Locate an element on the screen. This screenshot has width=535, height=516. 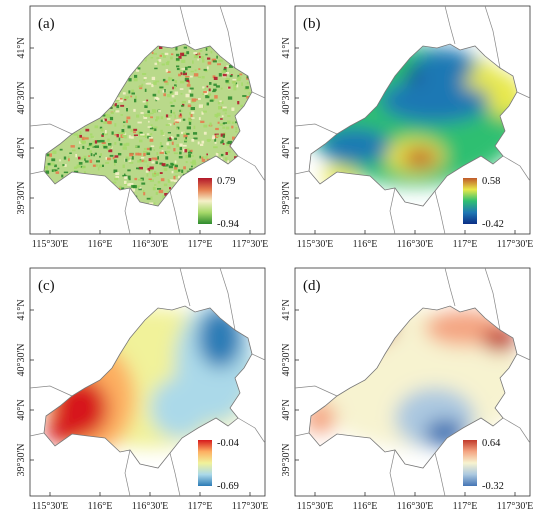
lat-tick-label: 40°N is located at coordinates (286, 147).